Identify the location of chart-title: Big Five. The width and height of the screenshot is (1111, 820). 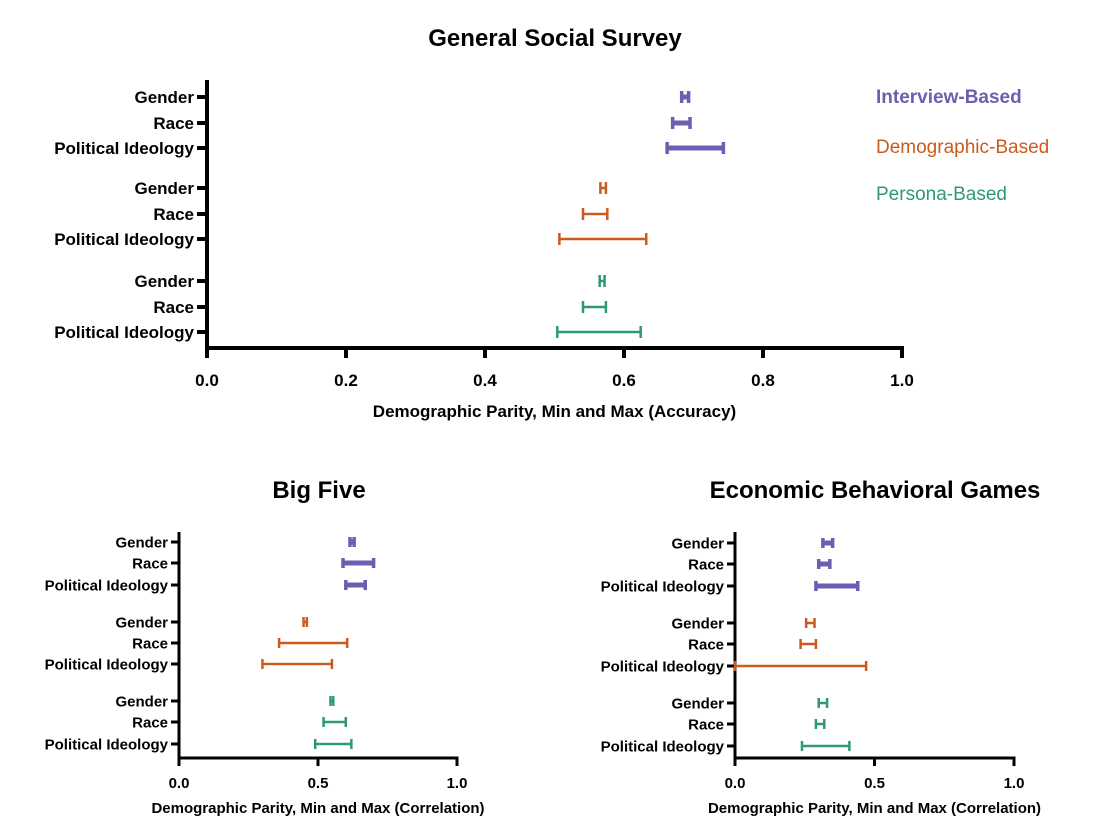
(318, 490).